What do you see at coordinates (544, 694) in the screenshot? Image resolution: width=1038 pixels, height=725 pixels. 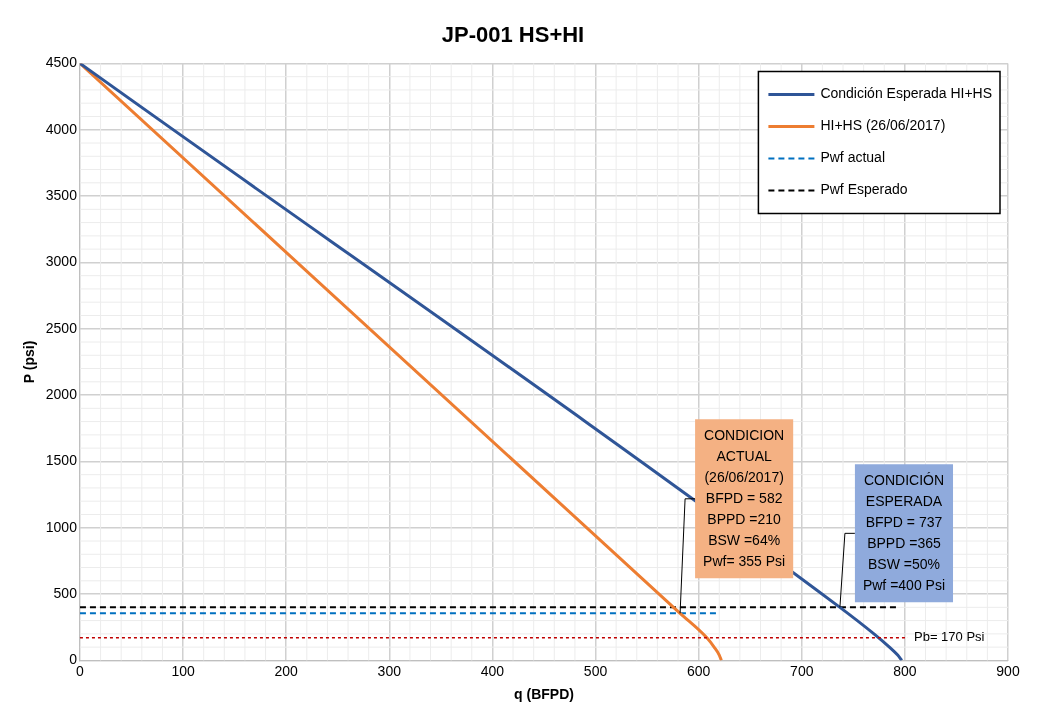 I see `x-axis-title: q (BFPD)` at bounding box center [544, 694].